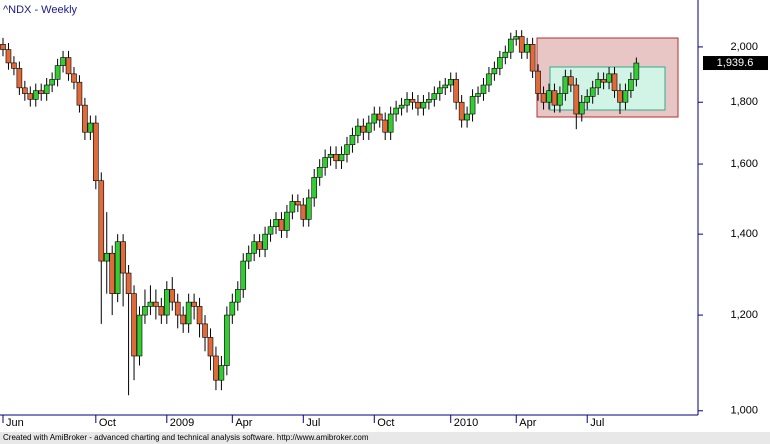 The width and height of the screenshot is (770, 444). What do you see at coordinates (15, 423) in the screenshot?
I see `x-tick-label: Jun` at bounding box center [15, 423].